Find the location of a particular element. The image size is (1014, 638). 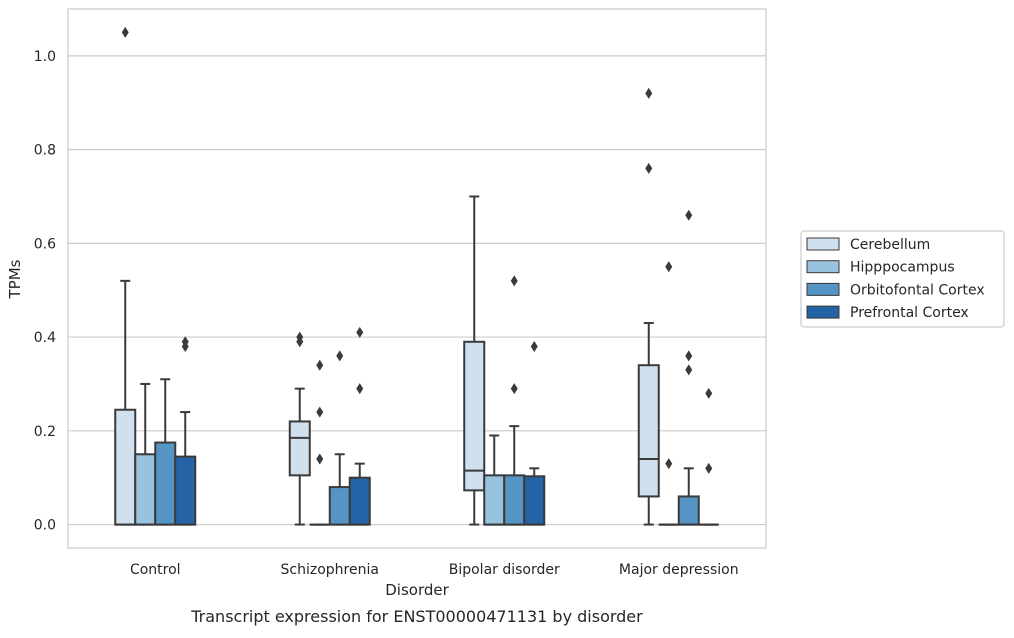

x-tick-label: Bipolar disorder is located at coordinates (504, 570).